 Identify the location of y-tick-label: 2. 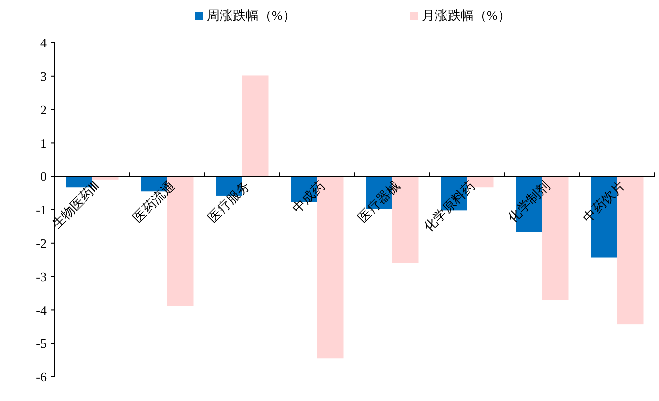
(43, 110).